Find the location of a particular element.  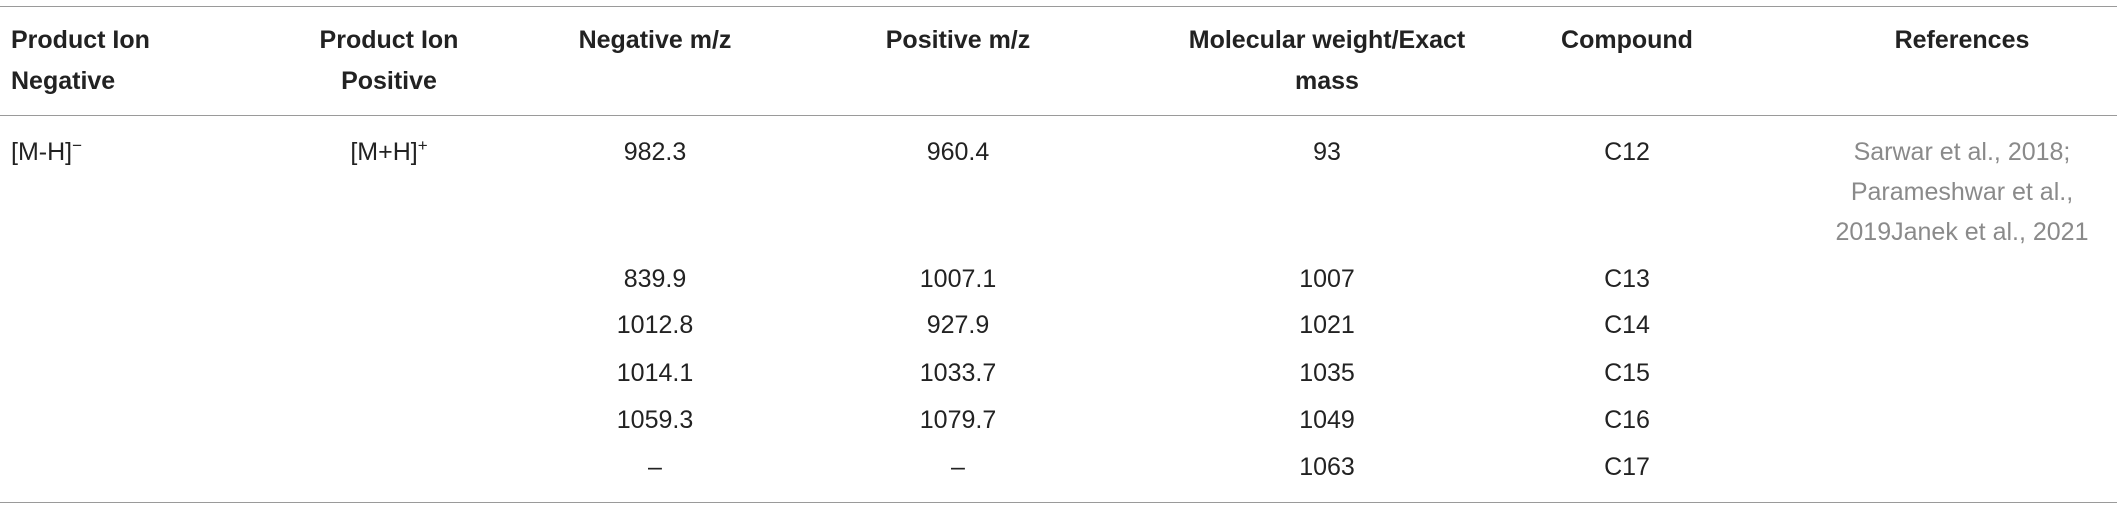

ion-text: [M+H] is located at coordinates (384, 152).